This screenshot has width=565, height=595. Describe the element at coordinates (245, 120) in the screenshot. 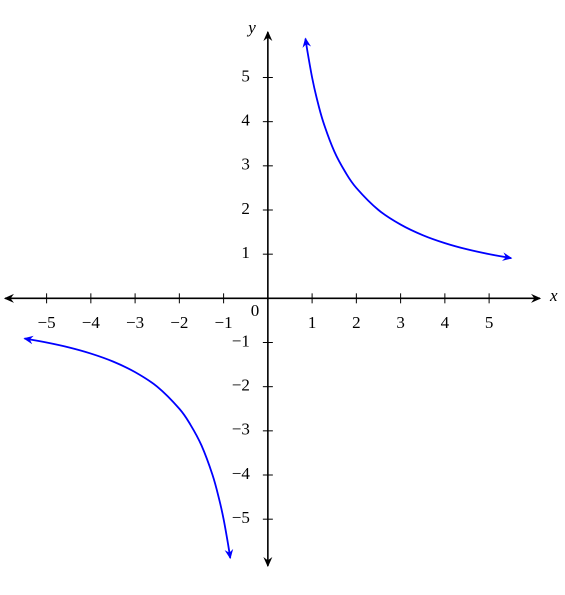

I see `y-tick-label: 4` at that location.